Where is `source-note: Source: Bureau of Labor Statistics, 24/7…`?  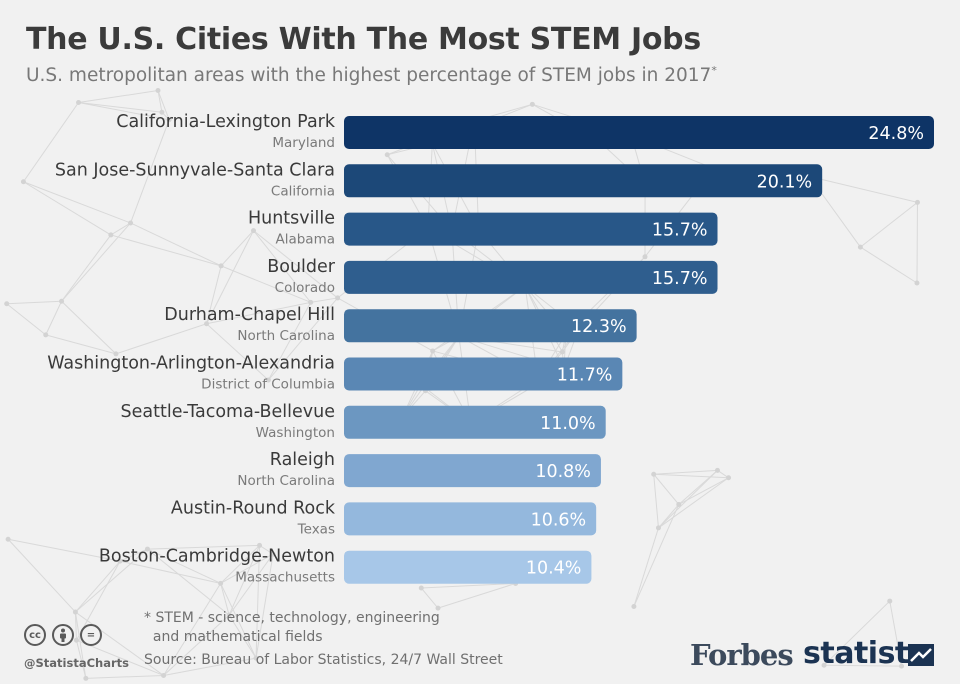
source-note: Source: Bureau of Labor Statistics, 24/7… is located at coordinates (323, 660).